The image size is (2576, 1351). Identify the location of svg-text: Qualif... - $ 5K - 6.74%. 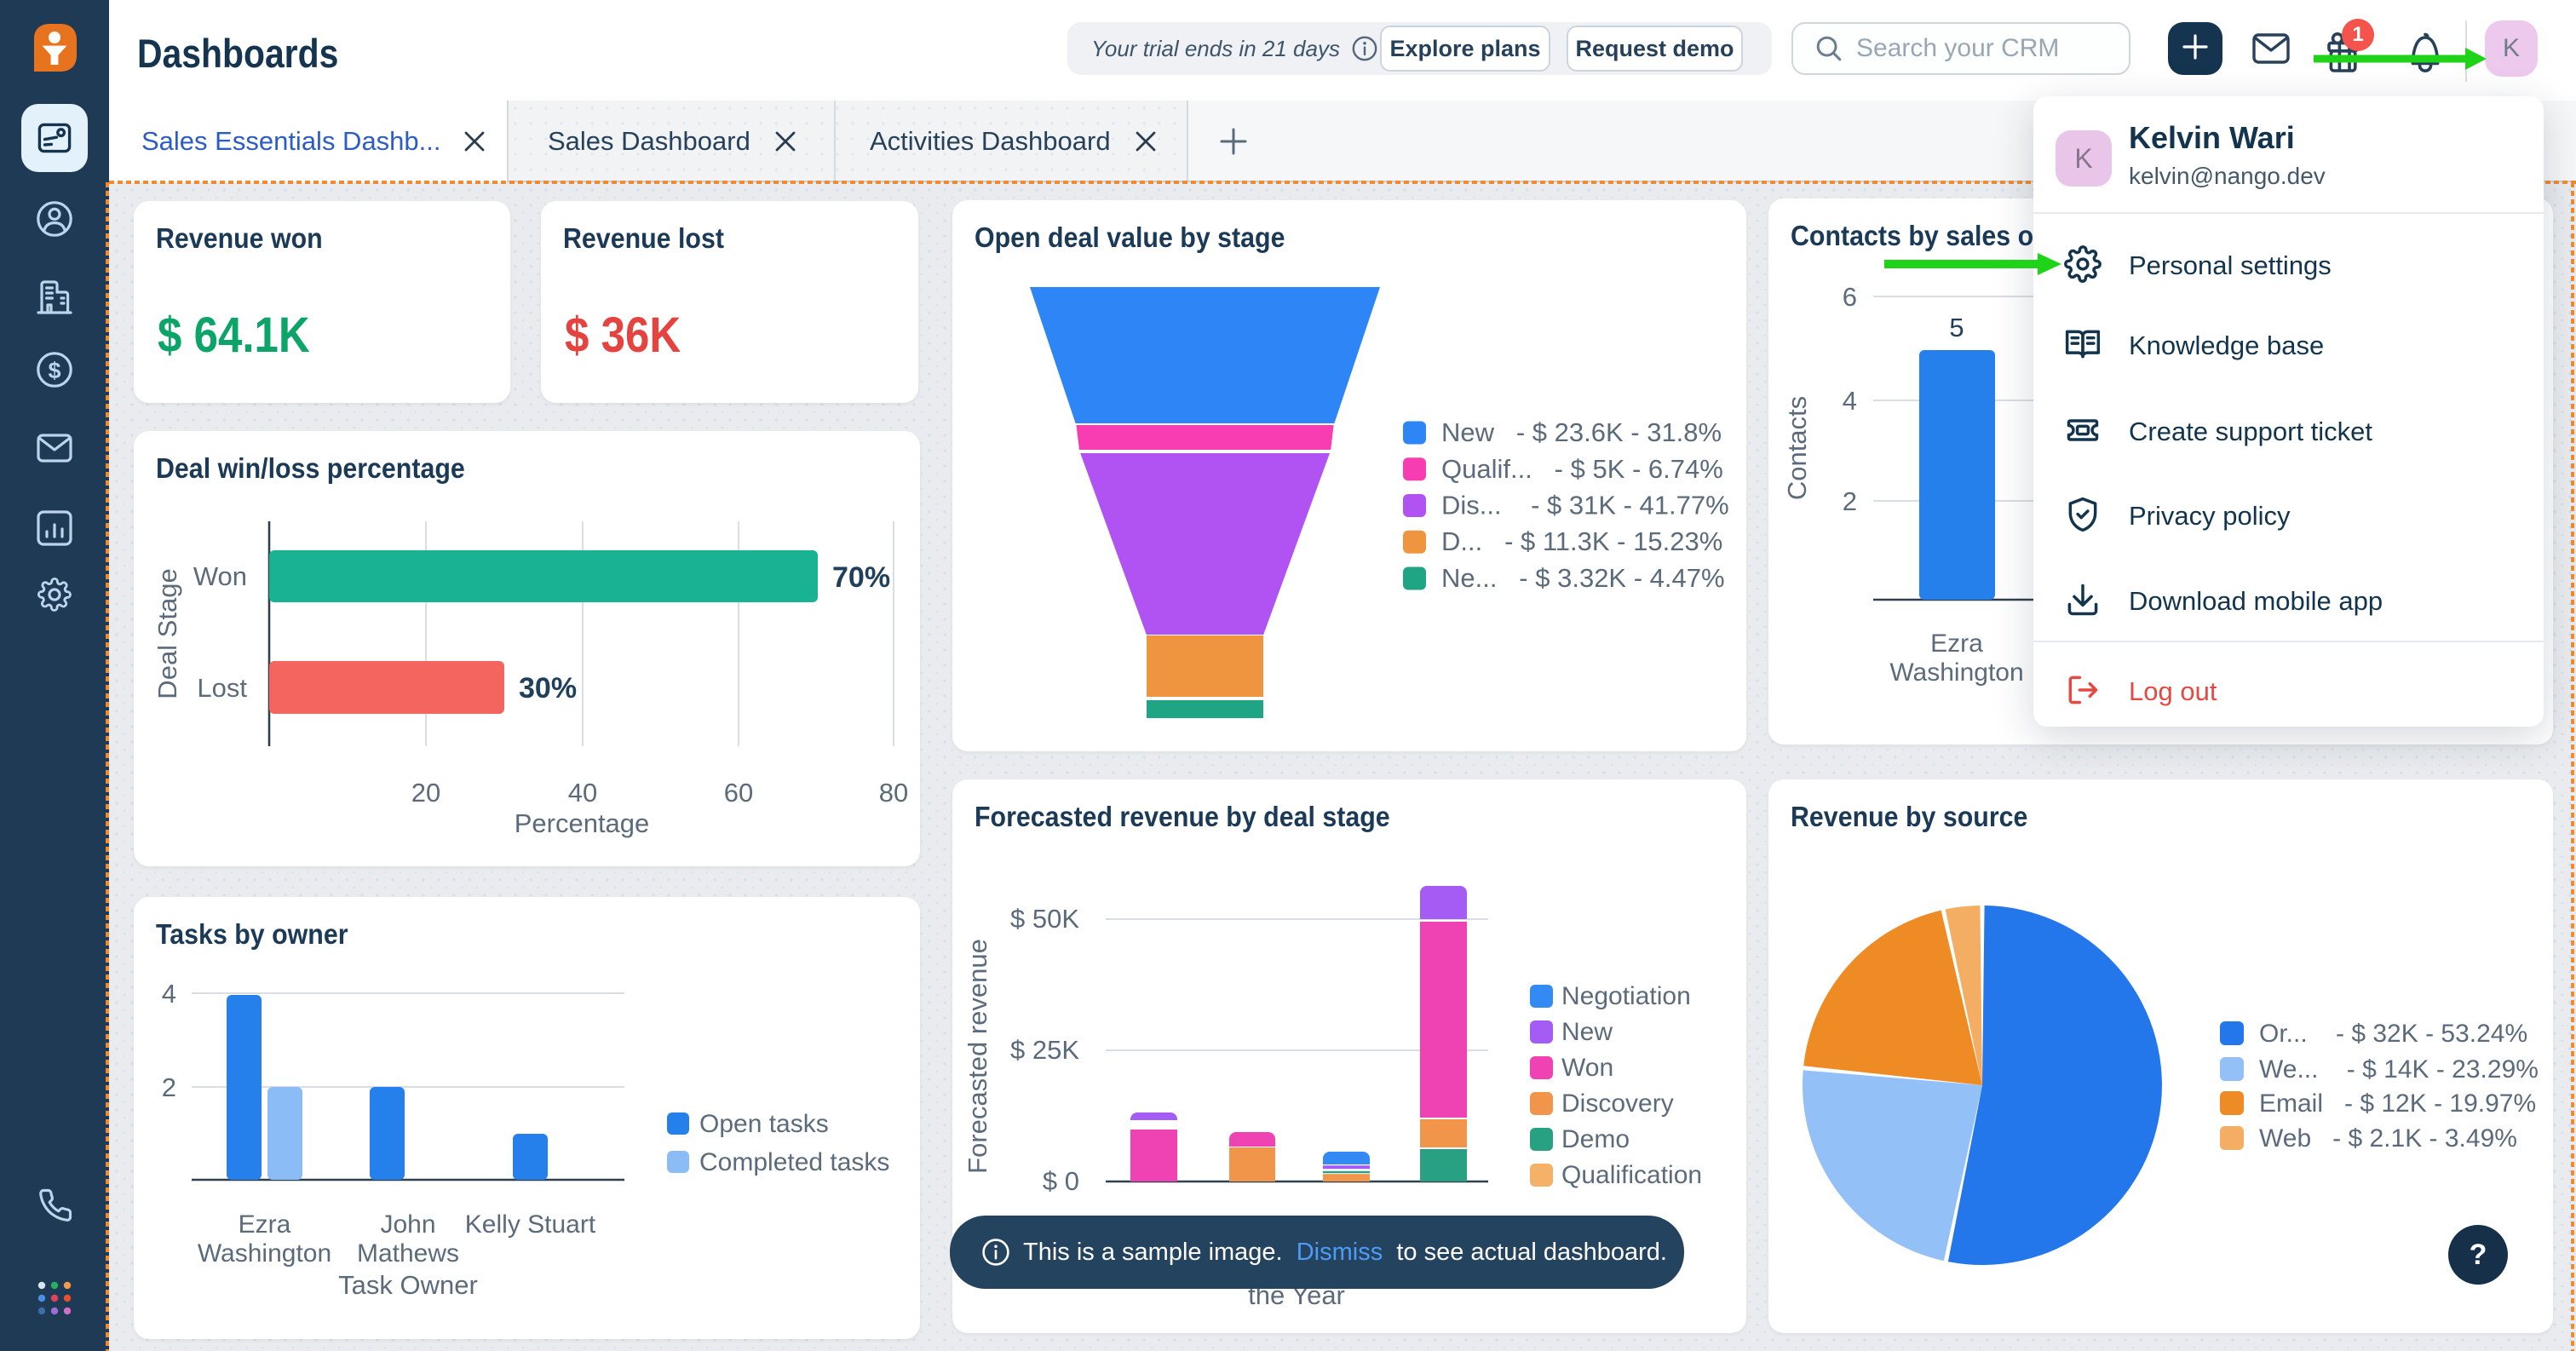
(1582, 469).